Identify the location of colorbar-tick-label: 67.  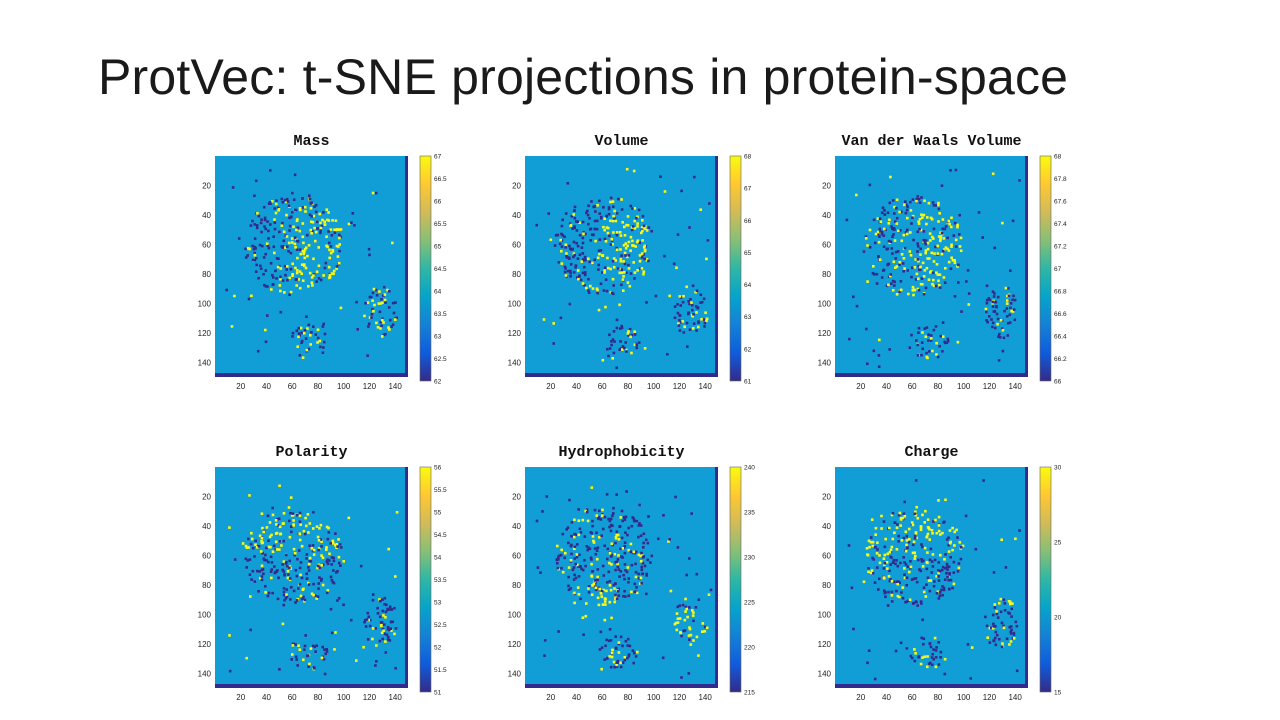
(748, 189).